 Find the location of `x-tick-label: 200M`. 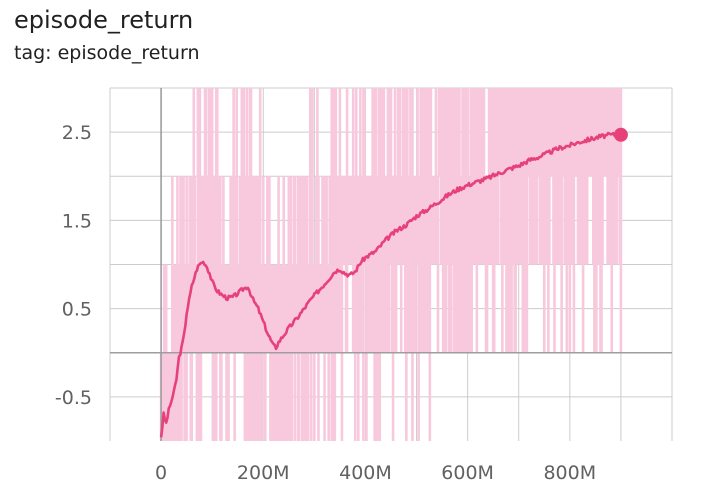

x-tick-label: 200M is located at coordinates (263, 473).